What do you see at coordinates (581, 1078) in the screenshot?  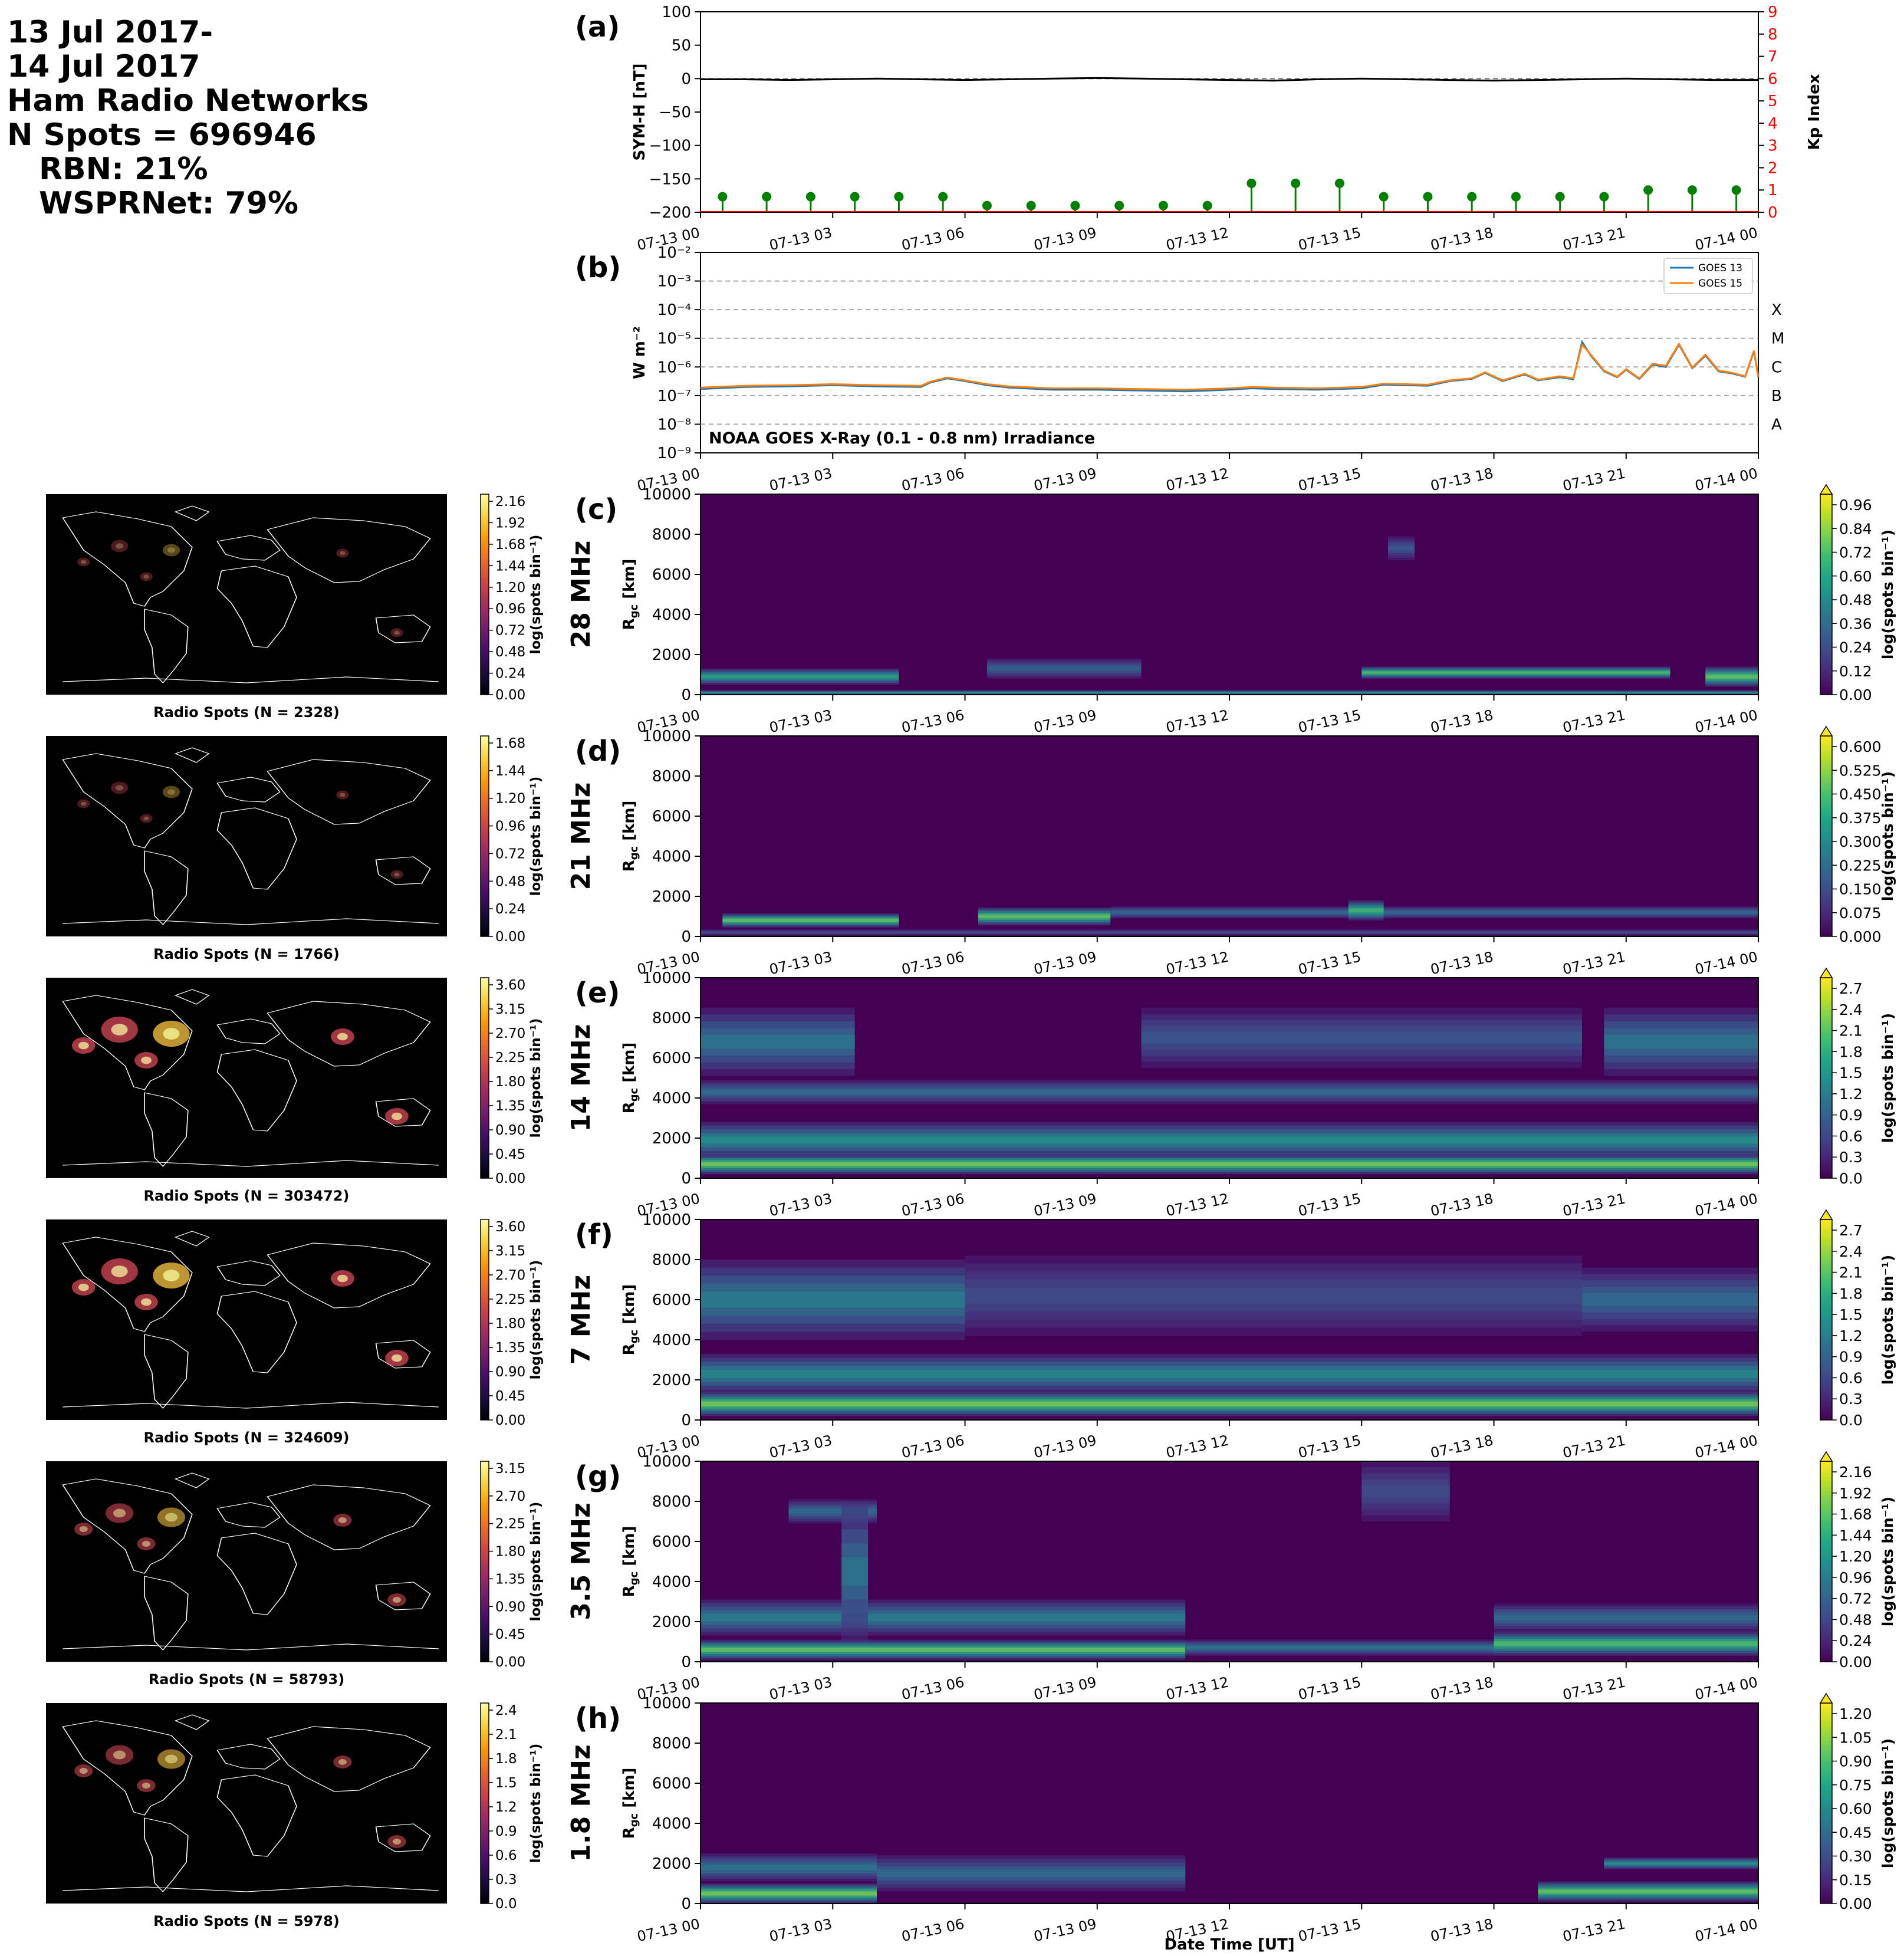 I see `band-label: 14 MHz` at bounding box center [581, 1078].